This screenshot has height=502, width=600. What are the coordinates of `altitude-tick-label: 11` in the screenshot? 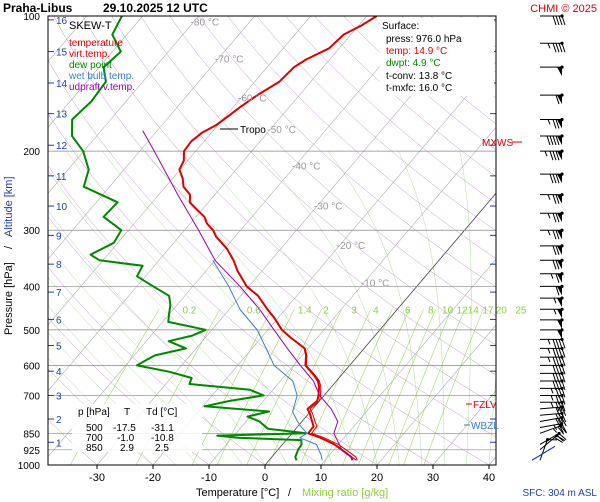 It's located at (61, 177).